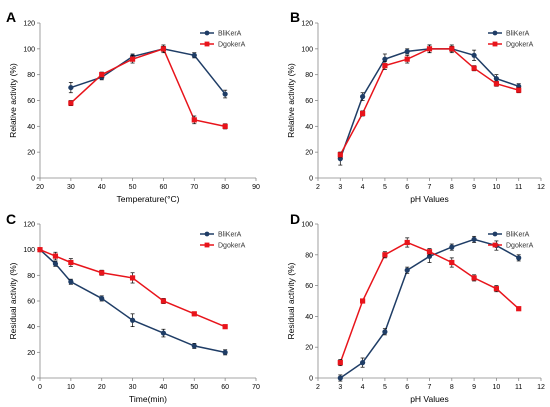  I want to click on x-tick-label: 10, so click(497, 387).